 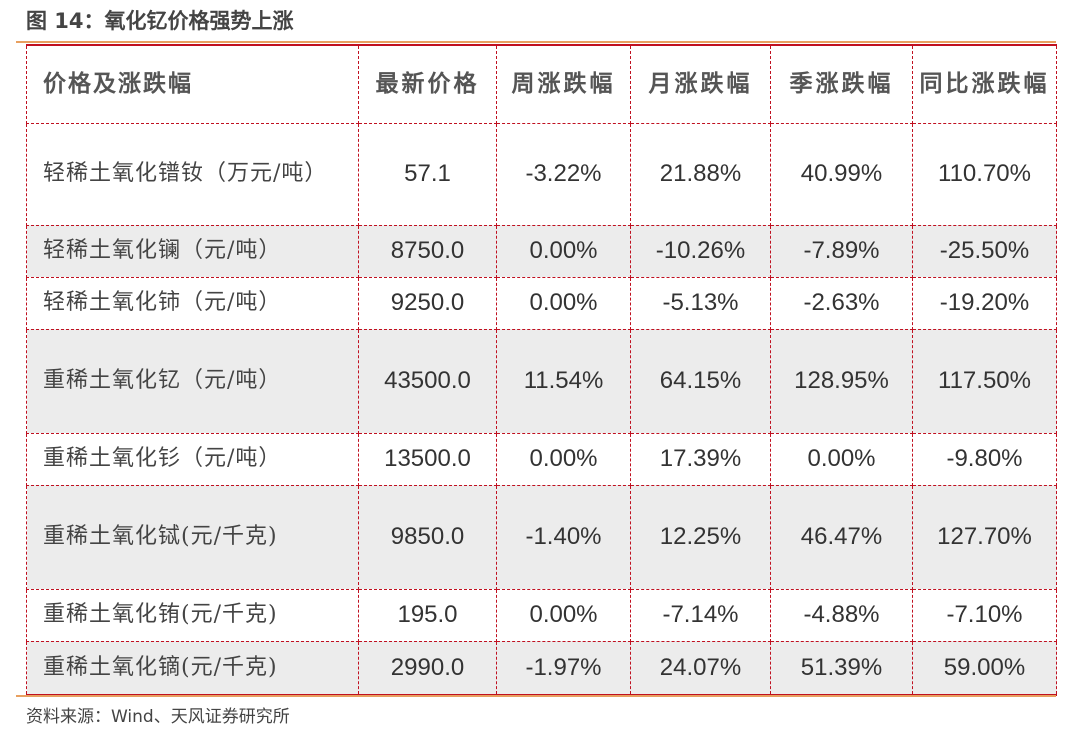 I want to click on row-name: 轻稀土氧化镨钕（万元/吨）, so click(x=192, y=174).